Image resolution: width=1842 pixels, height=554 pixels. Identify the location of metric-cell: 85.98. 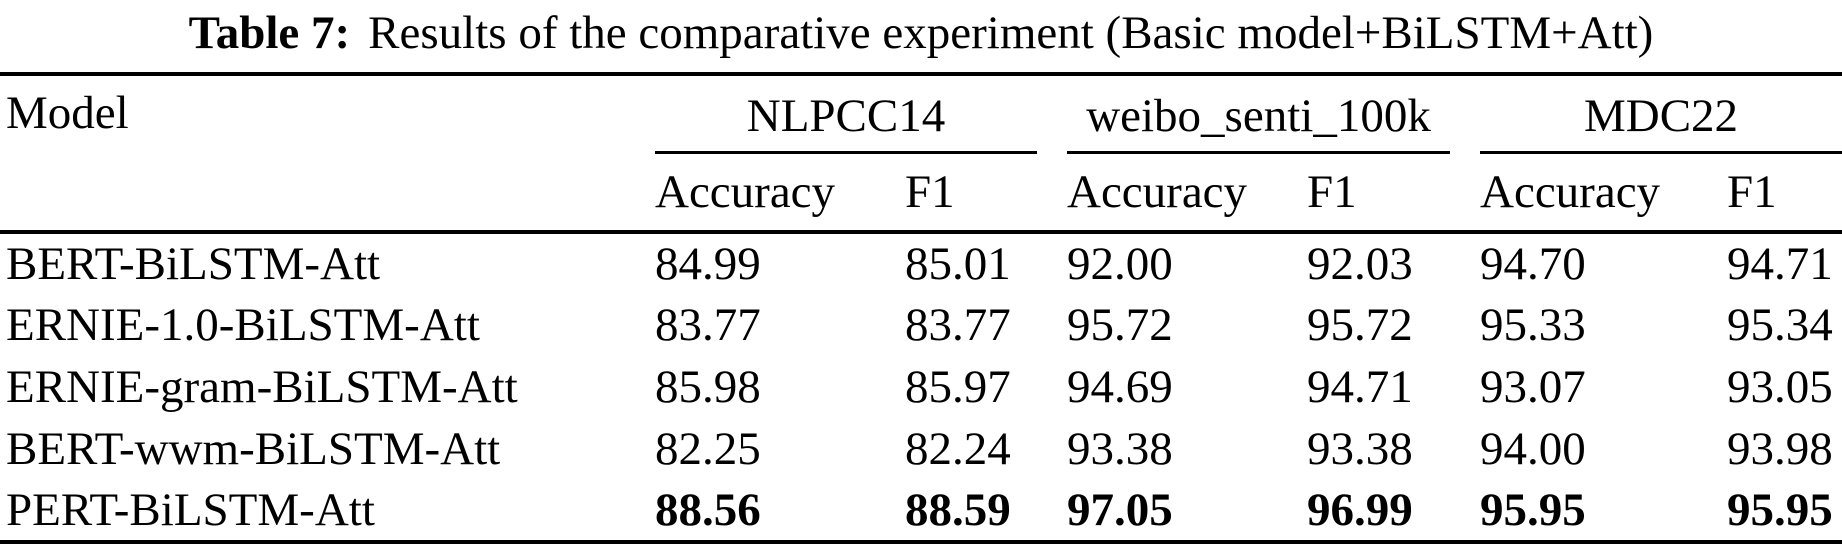
(708, 386).